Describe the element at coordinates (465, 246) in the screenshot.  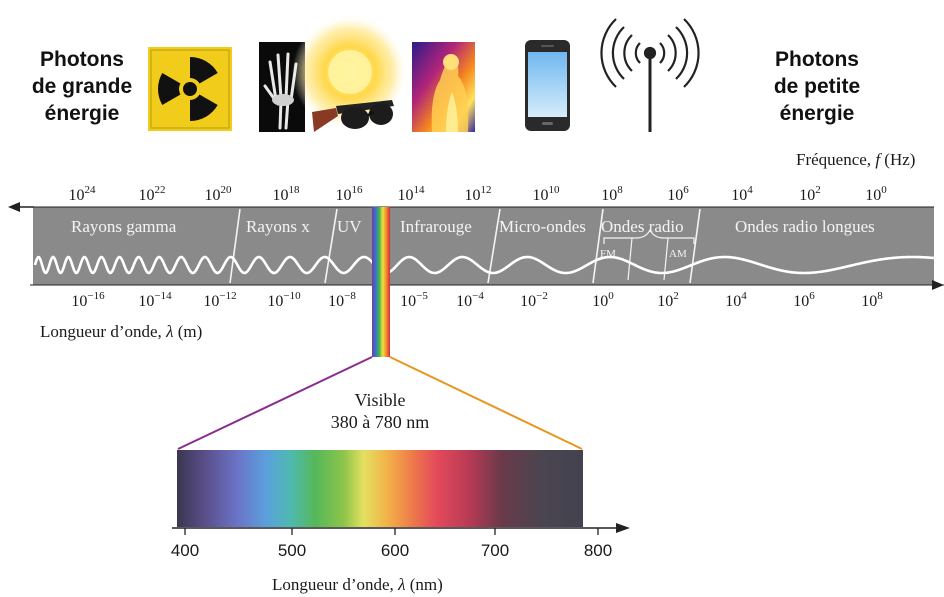
I see `band-dividers` at that location.